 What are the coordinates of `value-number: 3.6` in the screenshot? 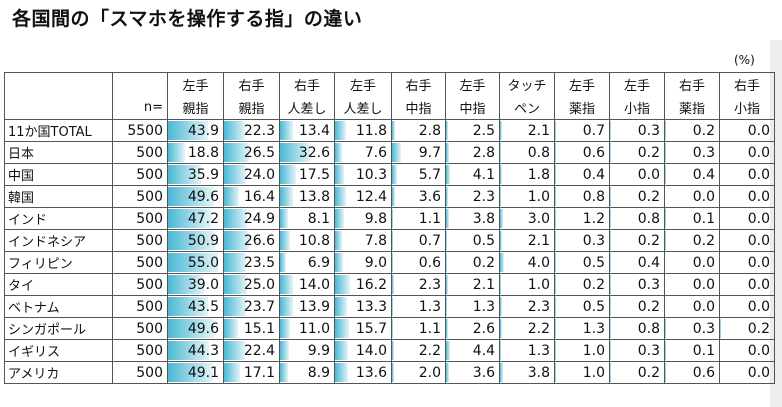 It's located at (429, 196).